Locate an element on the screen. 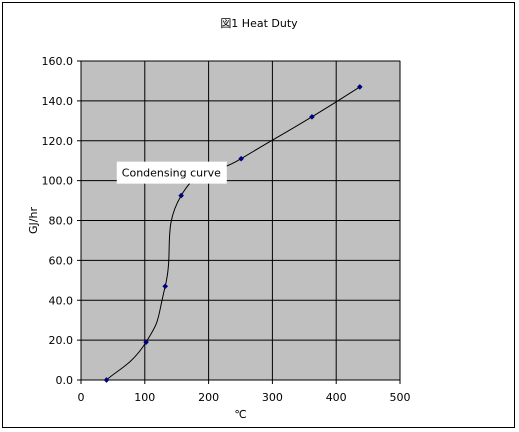  annotation-text: Condensing curve is located at coordinates (171, 173).